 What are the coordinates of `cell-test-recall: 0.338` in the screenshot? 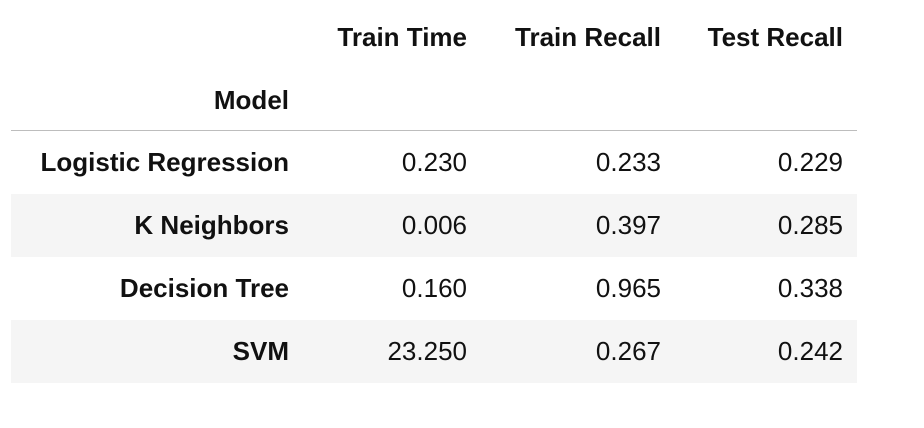 It's located at (810, 287).